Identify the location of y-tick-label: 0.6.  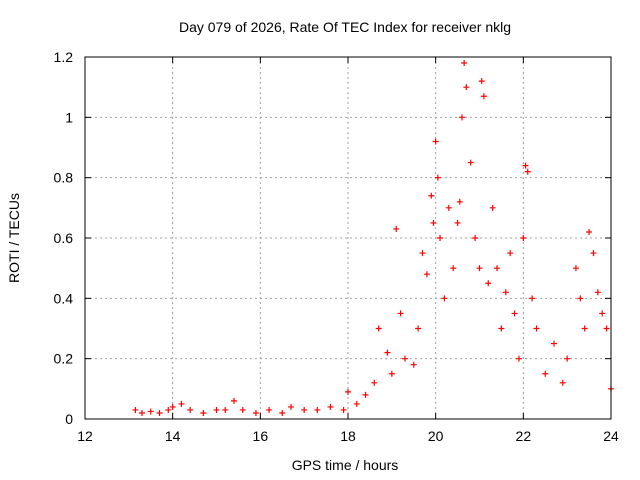
(64, 238).